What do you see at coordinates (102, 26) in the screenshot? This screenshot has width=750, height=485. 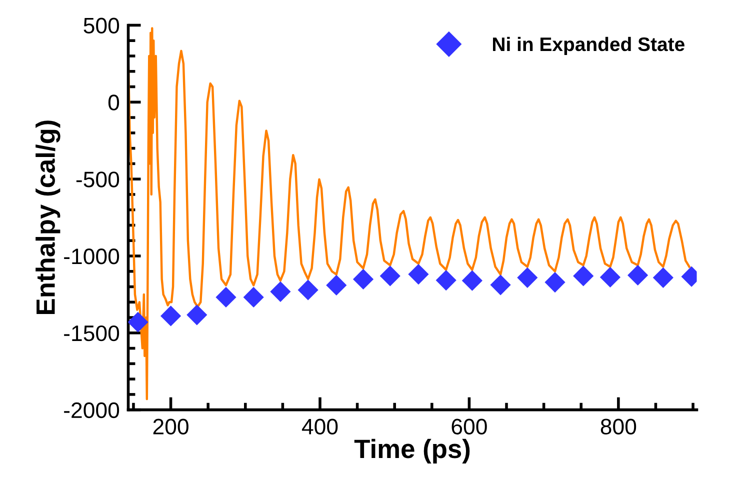 I see `y-tick-label: 500` at bounding box center [102, 26].